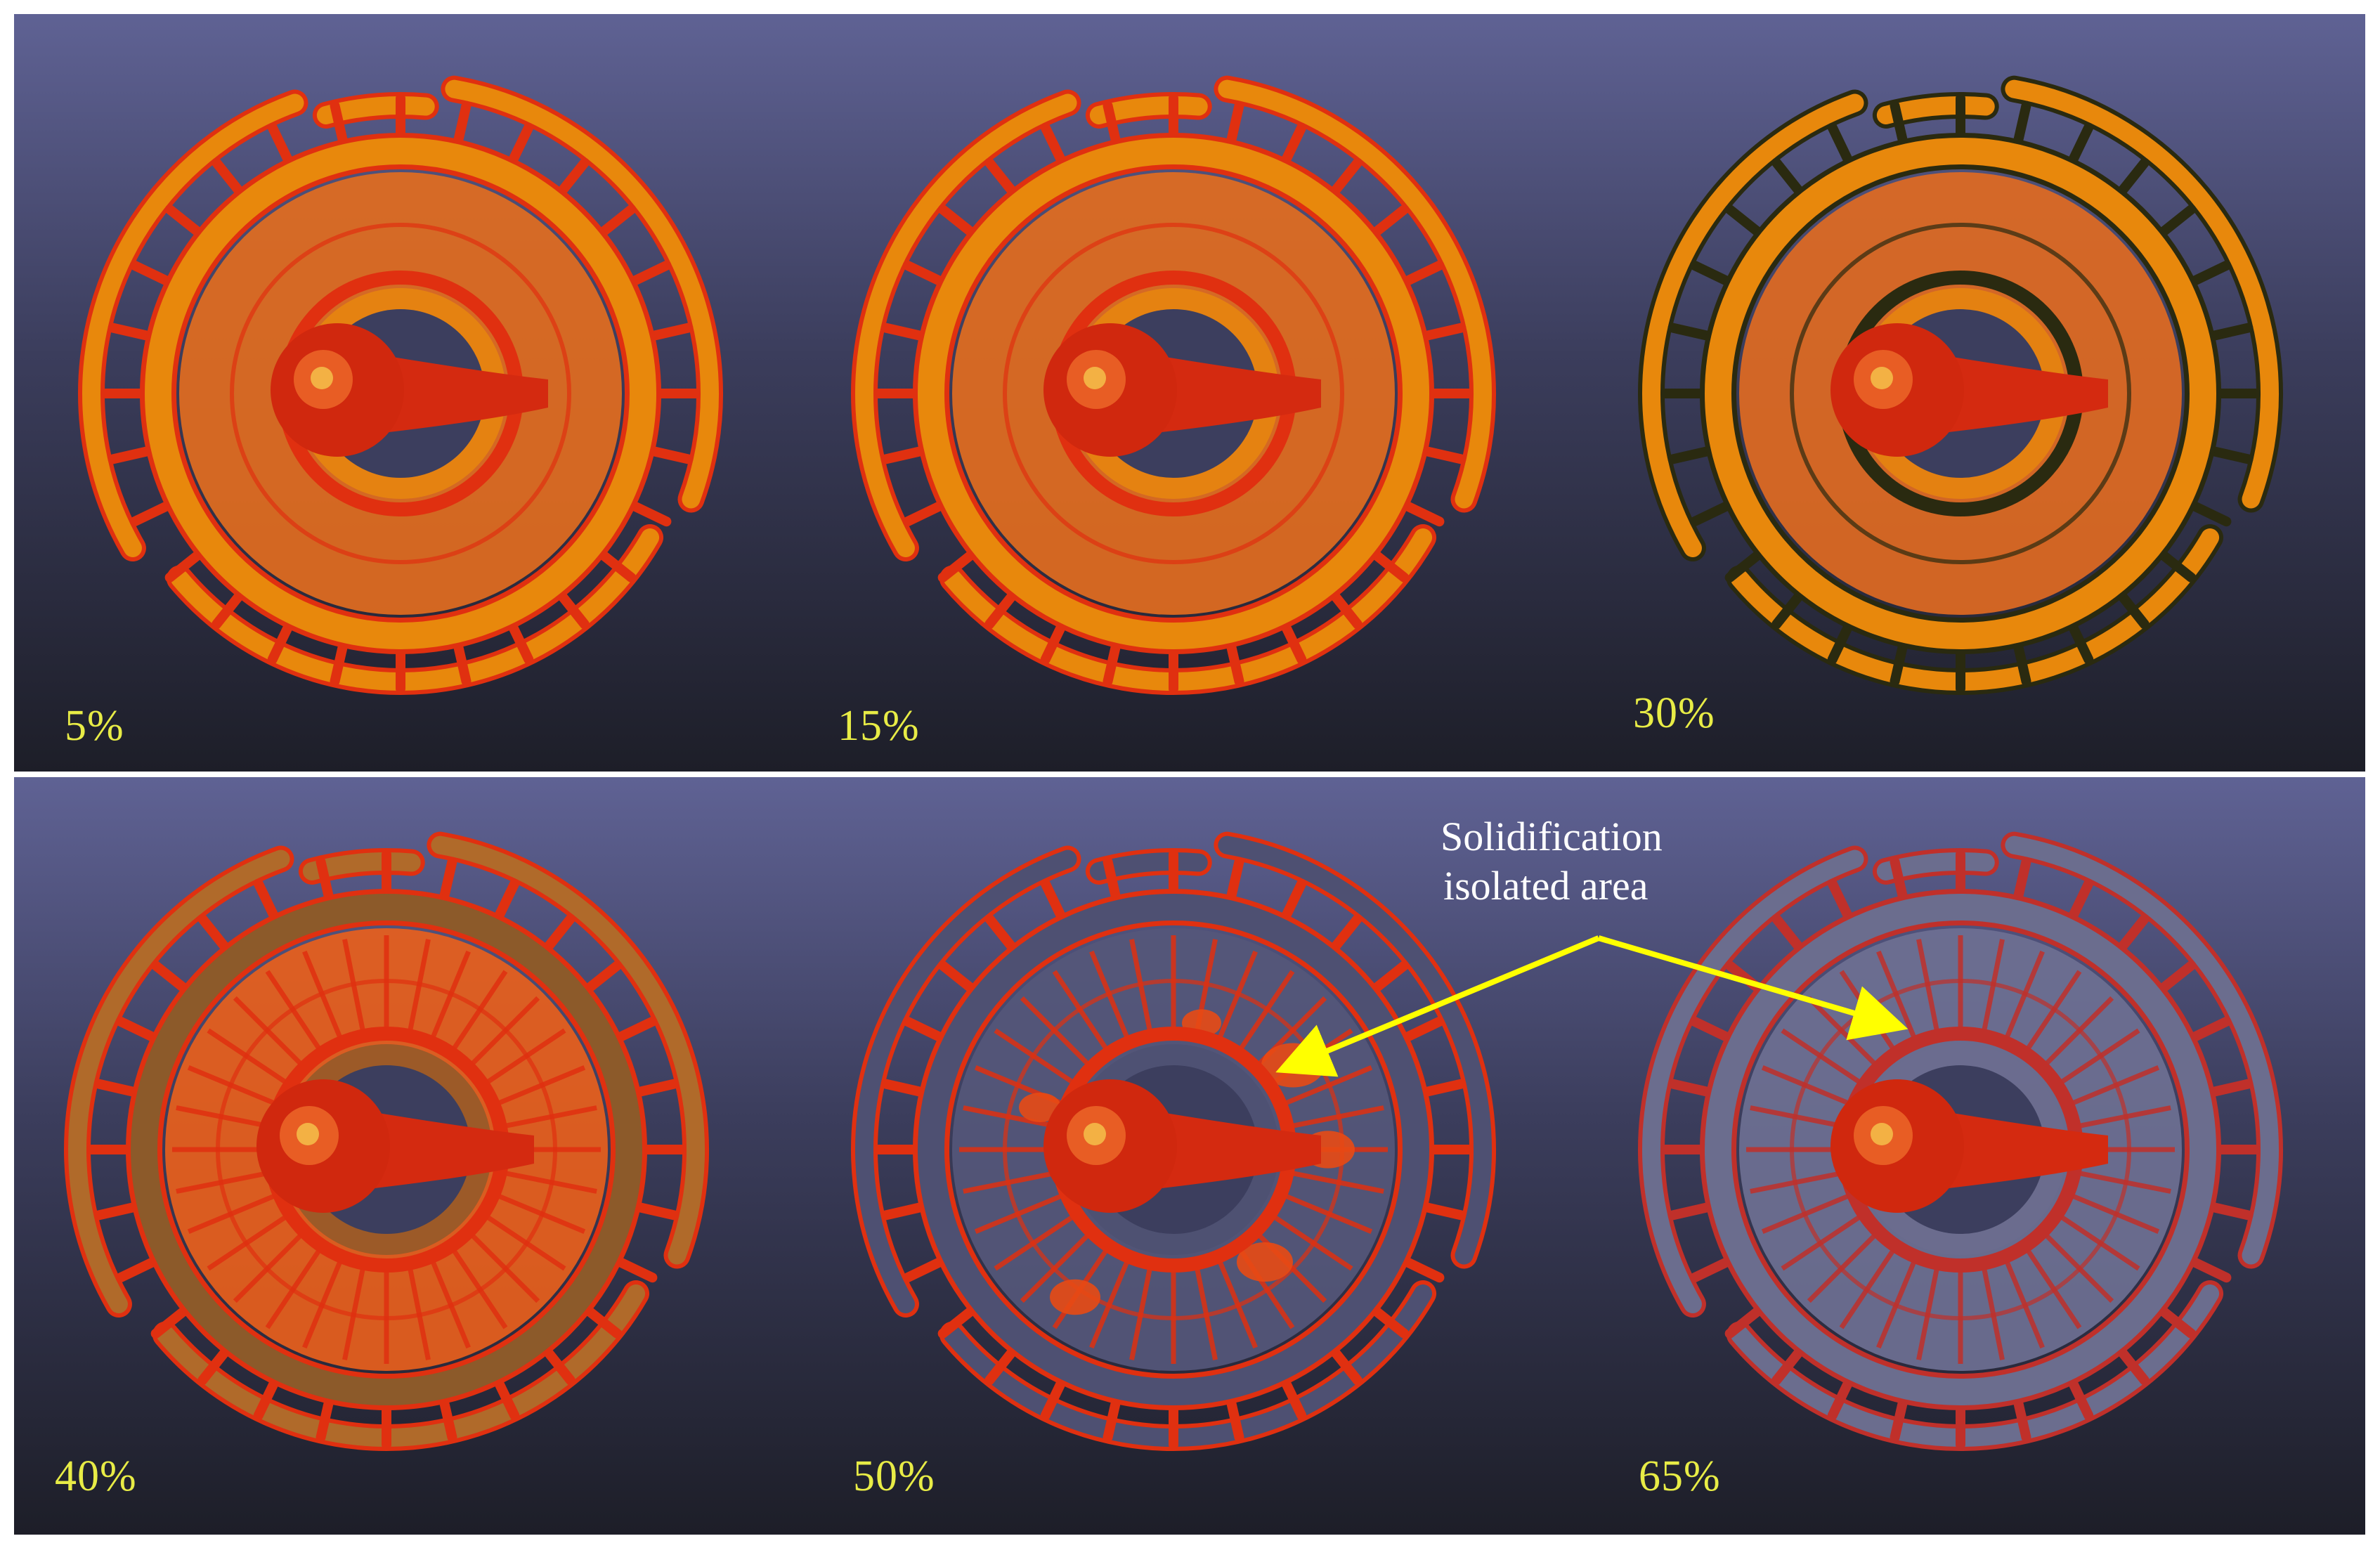 This screenshot has height=1555, width=2380. I want to click on frame-label-5: 5%, so click(94, 726).